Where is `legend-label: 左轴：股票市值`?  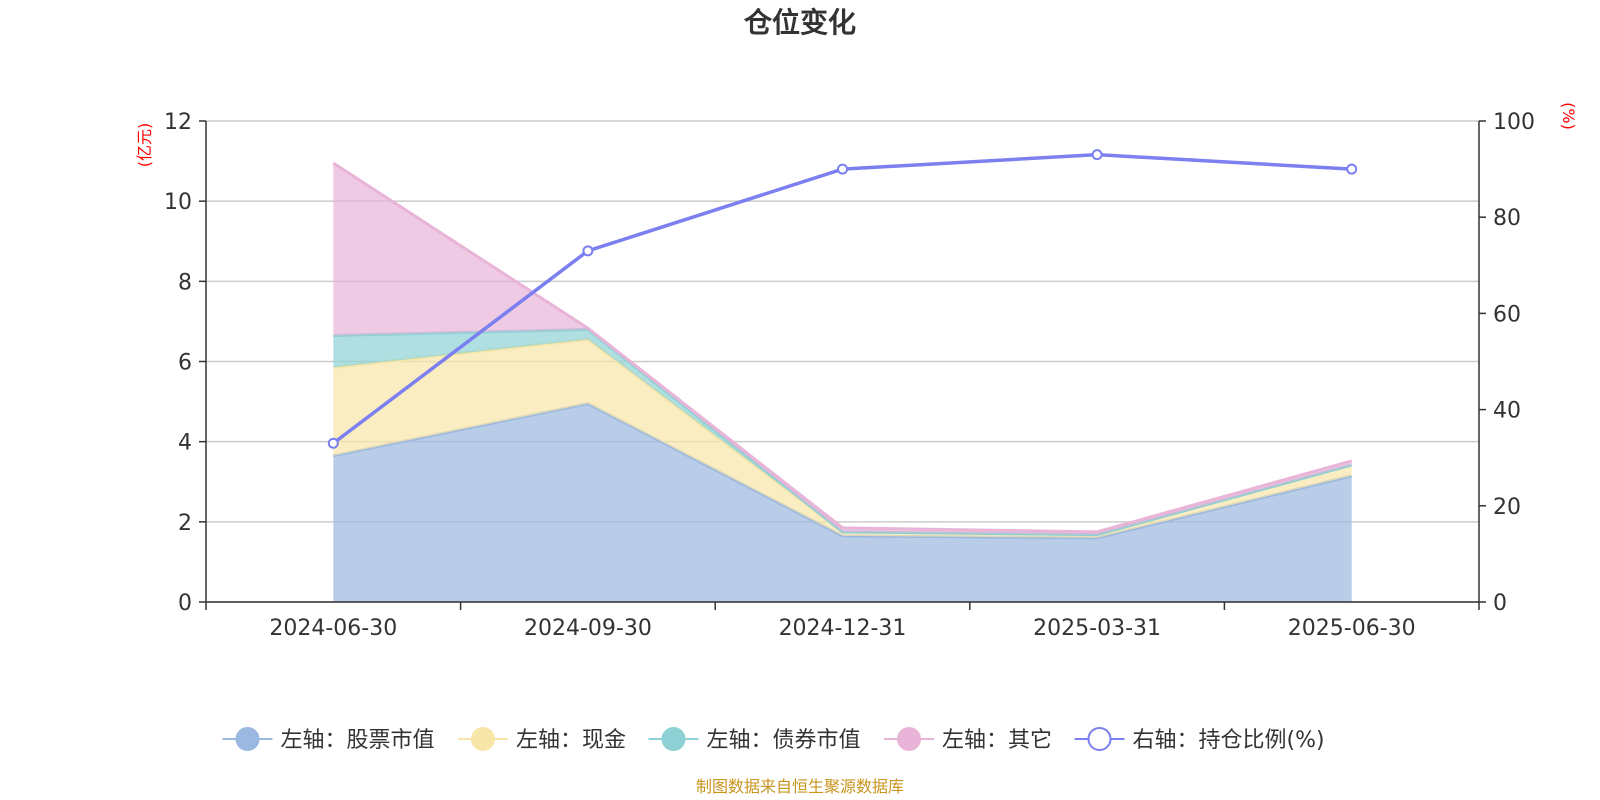
legend-label: 左轴：股票市值 is located at coordinates (358, 740).